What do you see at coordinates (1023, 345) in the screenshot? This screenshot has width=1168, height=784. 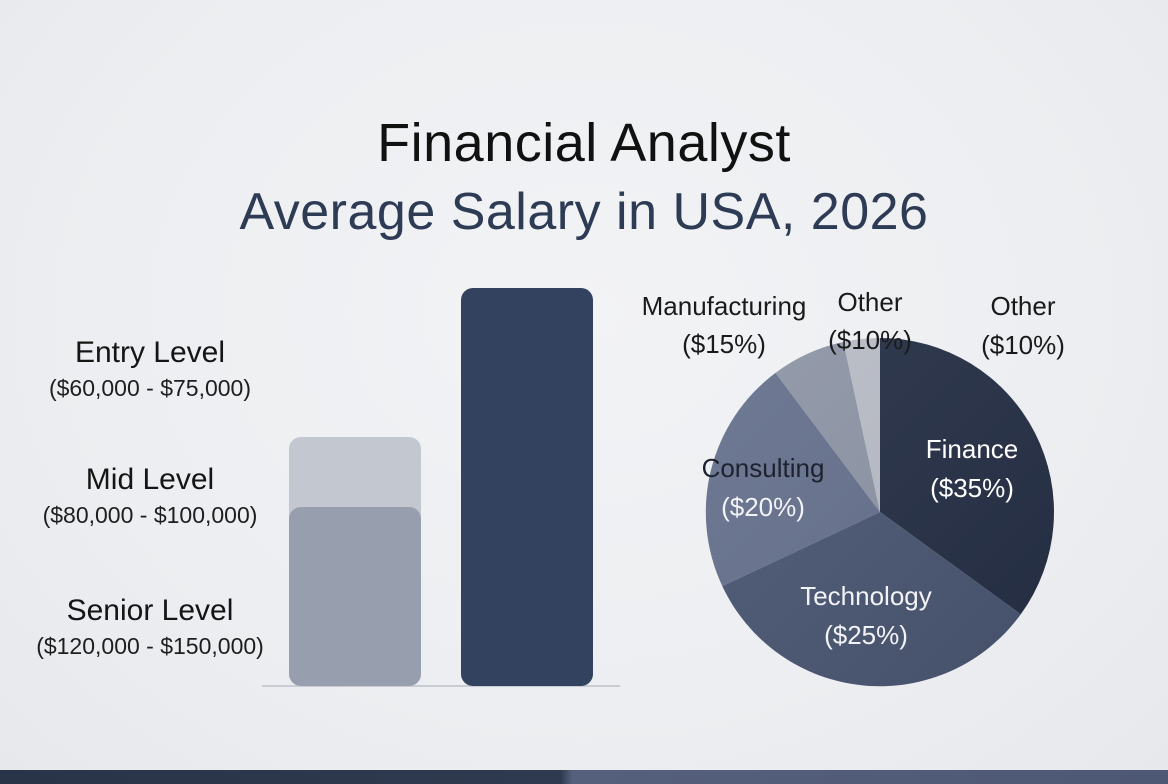 I see `pie-value-other-extra: ($10%)` at bounding box center [1023, 345].